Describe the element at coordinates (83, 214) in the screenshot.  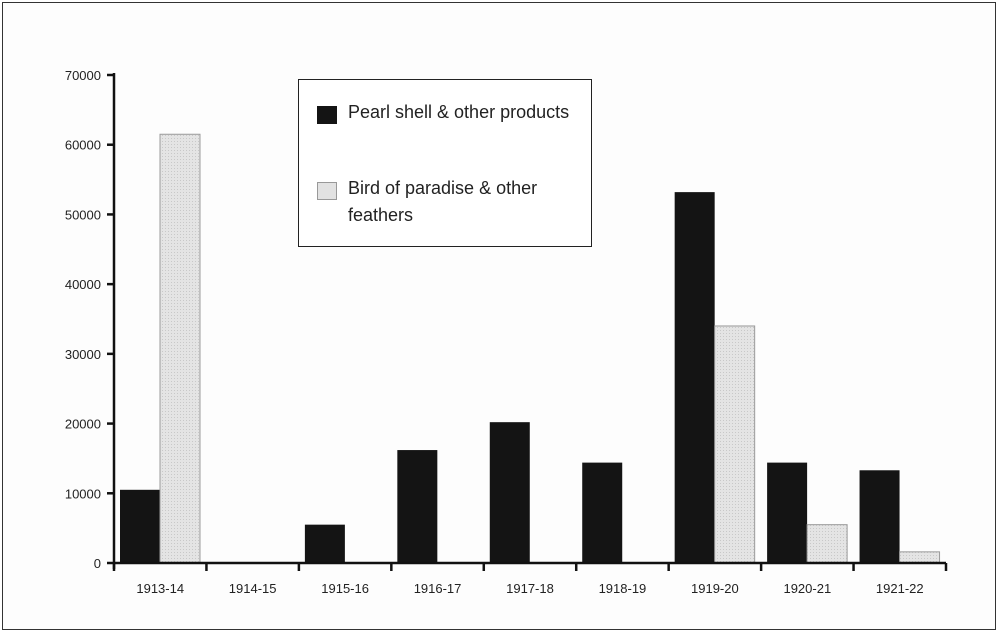
I see `y-tick-label: 50000` at that location.